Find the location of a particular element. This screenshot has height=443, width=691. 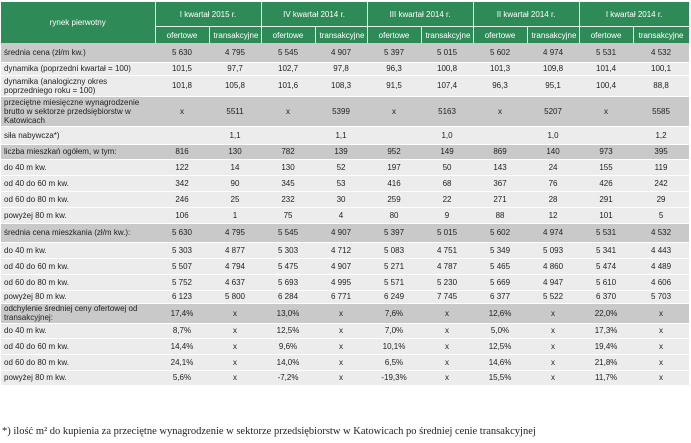

table-cell: 5 230 is located at coordinates (447, 282).